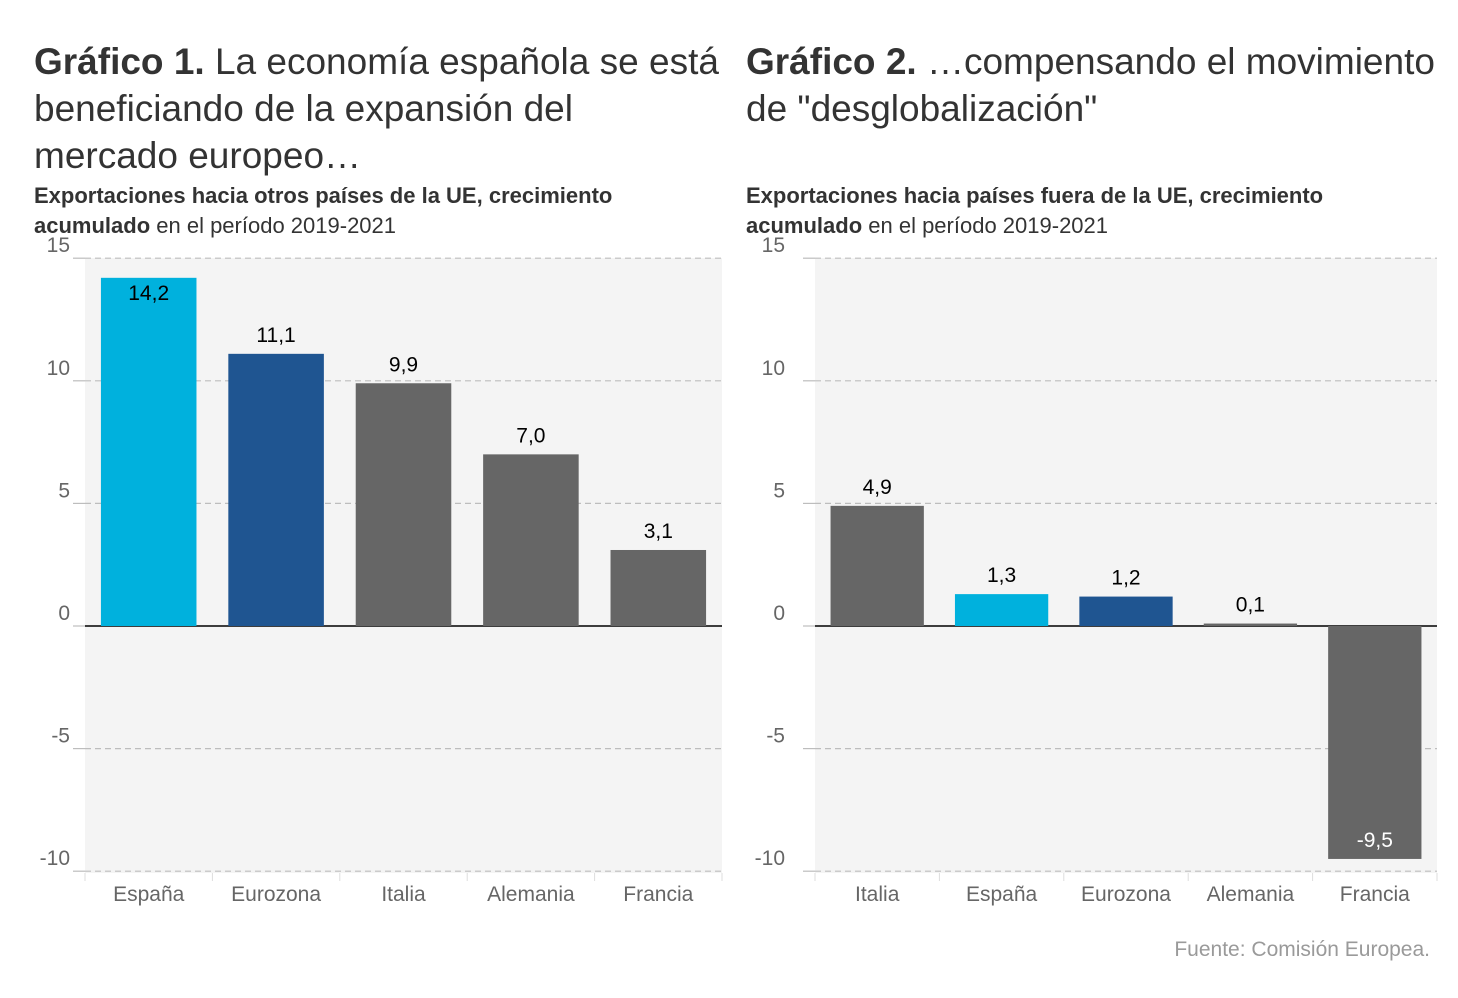 This screenshot has width=1458, height=998. Describe the element at coordinates (1125, 578) in the screenshot. I see `value-label: 1,2` at that location.